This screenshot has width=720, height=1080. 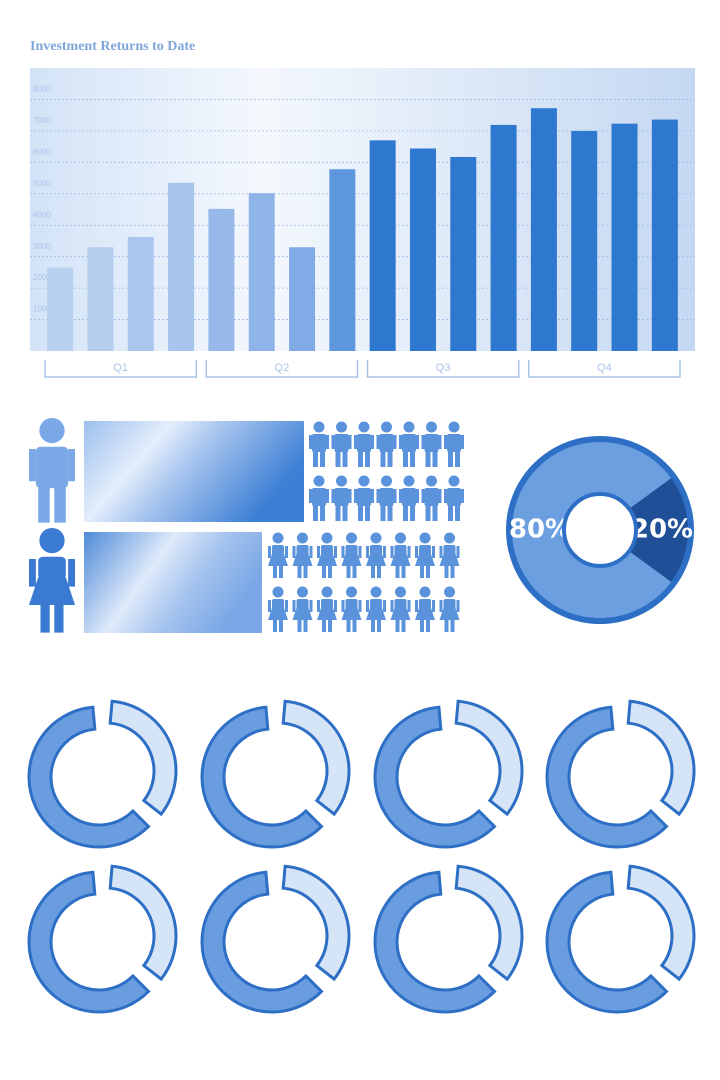 I want to click on pie-label: 20%, so click(x=662, y=530).